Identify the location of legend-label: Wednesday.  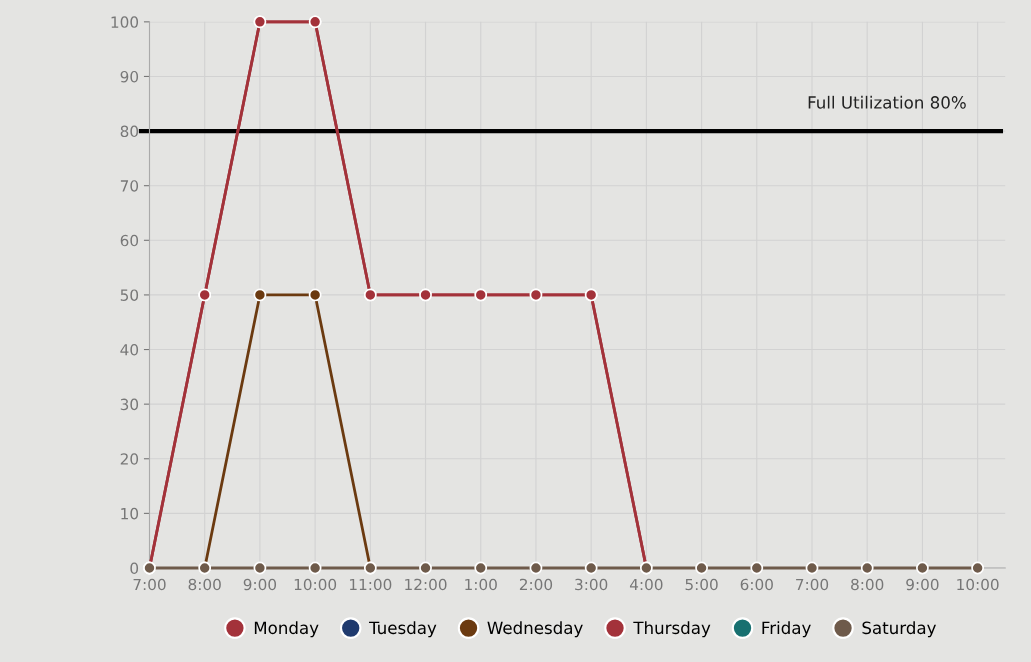
(535, 629).